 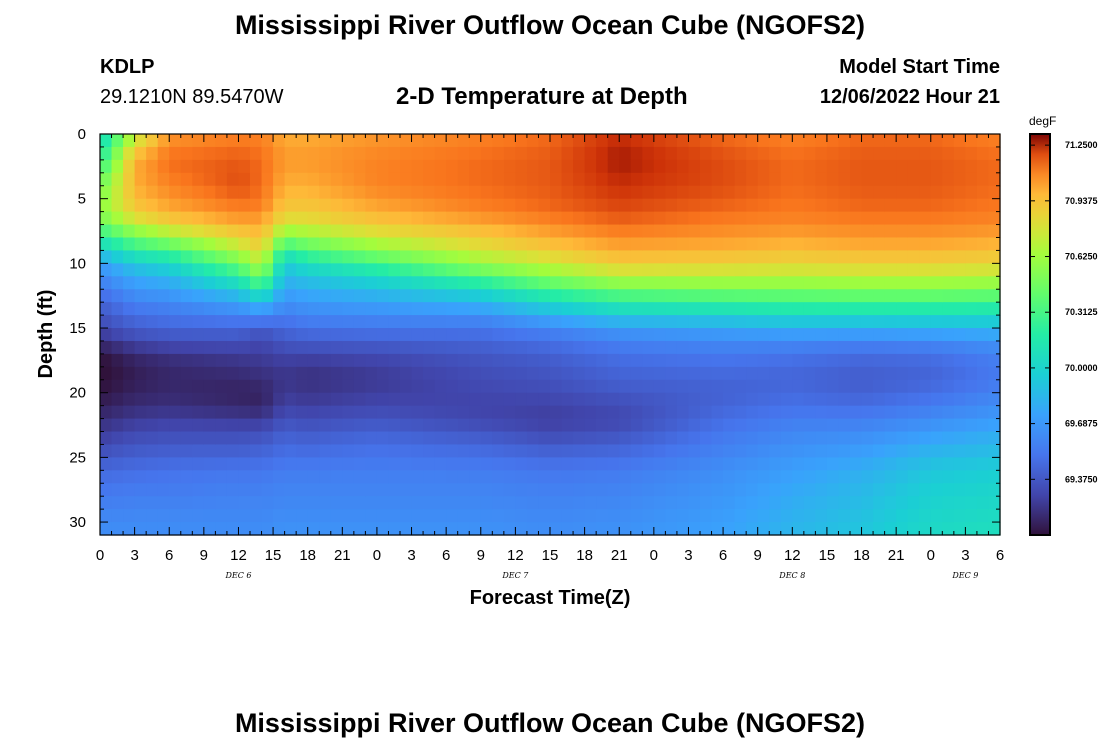 I want to click on x-tick-label: 0, so click(x=654, y=555).